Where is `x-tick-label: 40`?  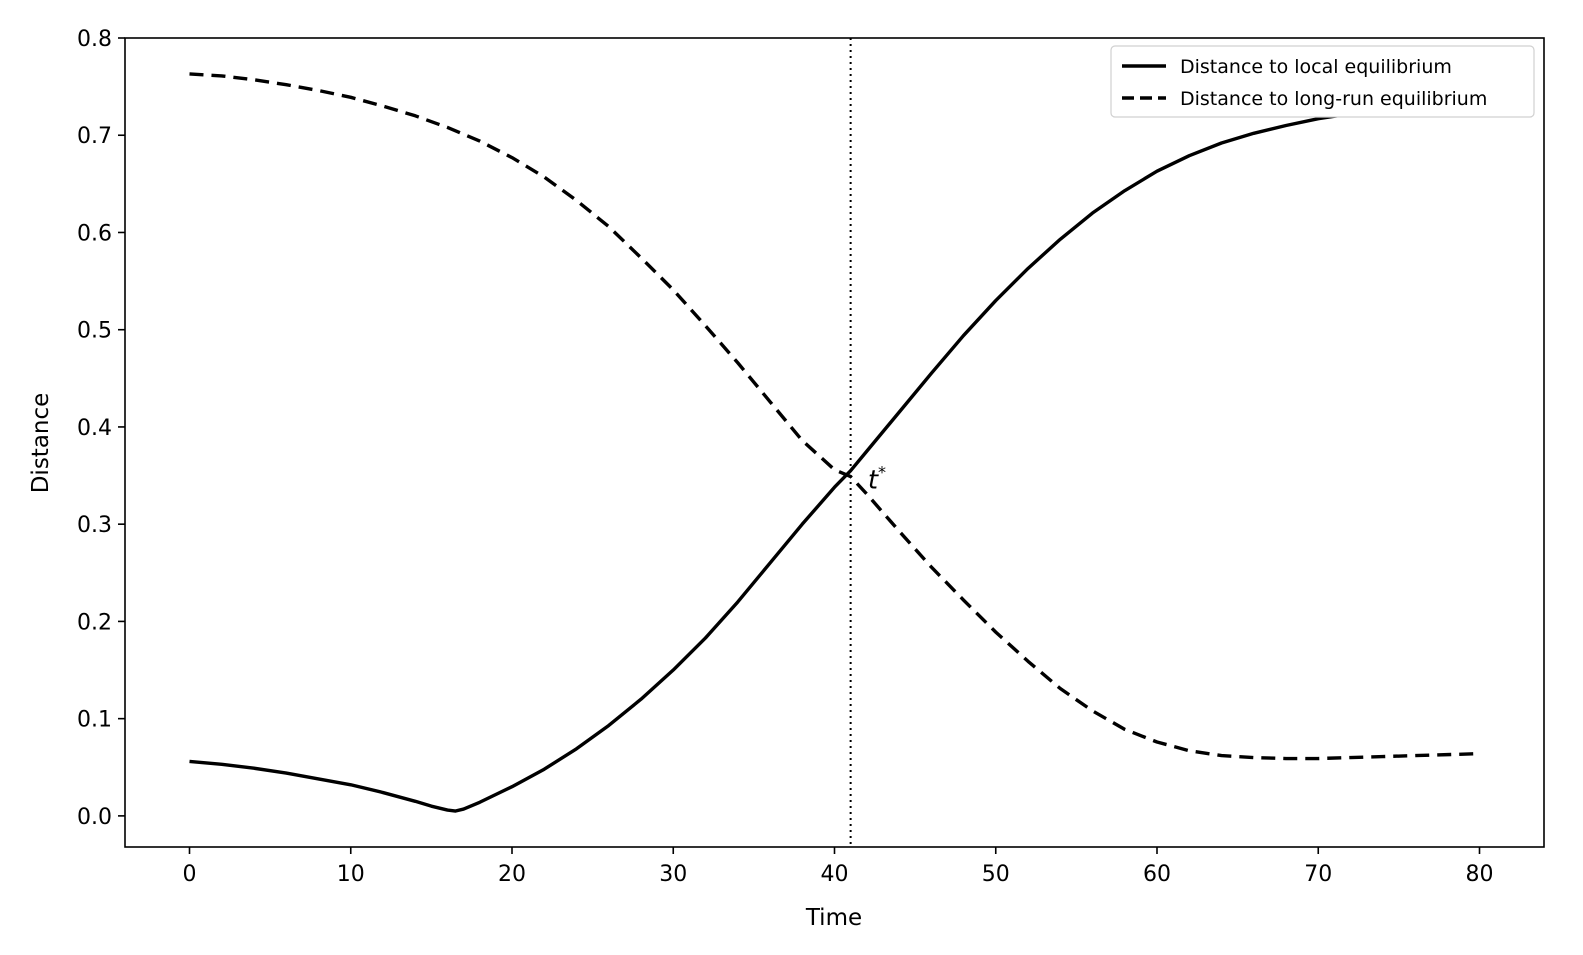 x-tick-label: 40 is located at coordinates (835, 874).